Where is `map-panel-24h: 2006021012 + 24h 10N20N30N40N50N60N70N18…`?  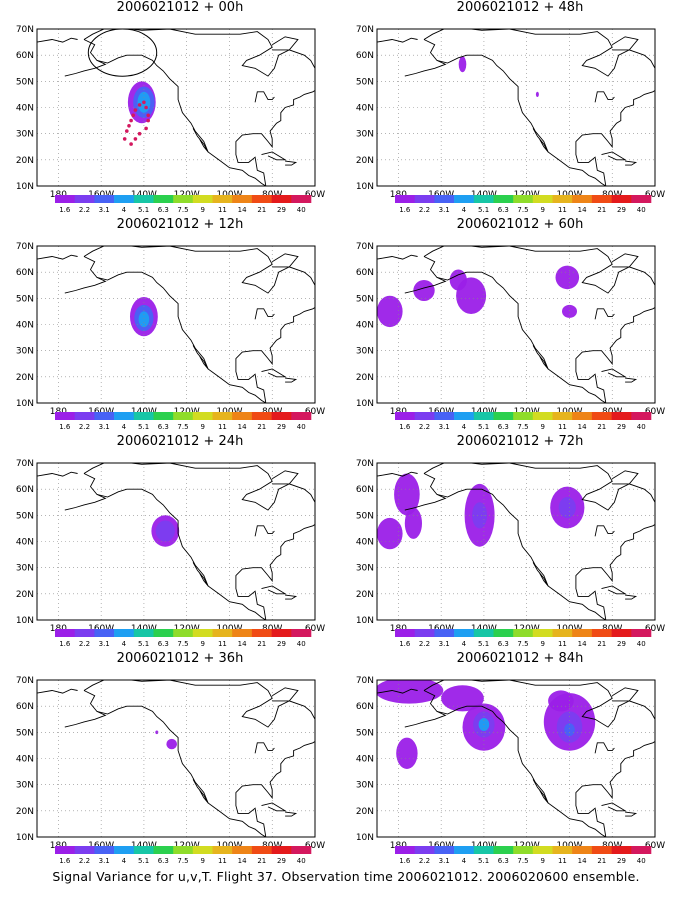 map-panel-24h: 2006021012 + 24h 10N20N30N40N50N60N70N18… is located at coordinates (180, 543).